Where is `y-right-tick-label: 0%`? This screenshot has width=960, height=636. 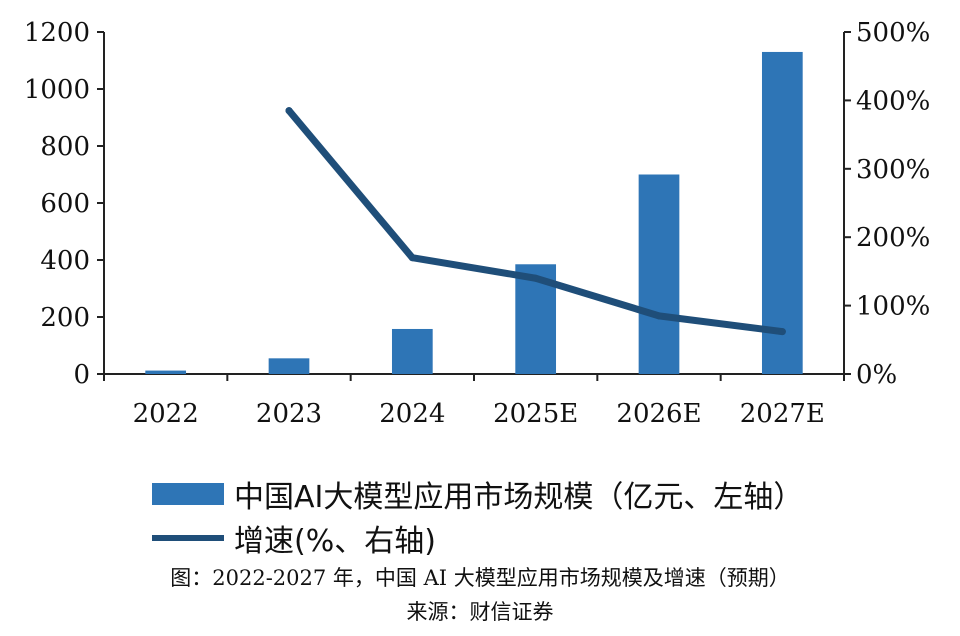
y-right-tick-label: 0% is located at coordinates (876, 375).